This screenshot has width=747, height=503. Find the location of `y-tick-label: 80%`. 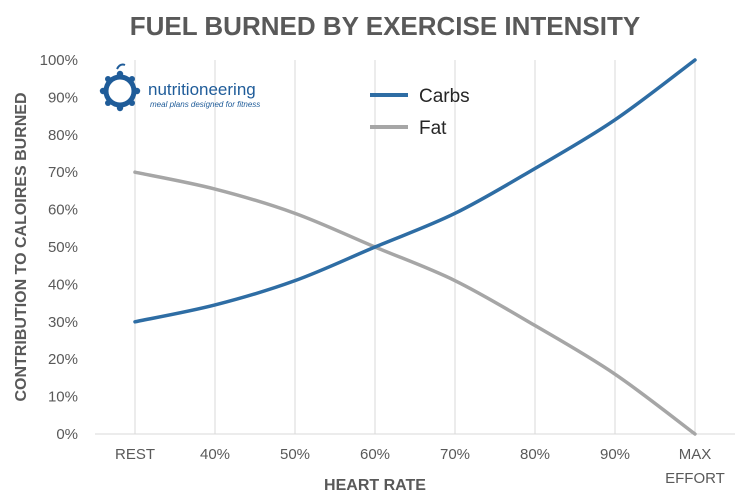

y-tick-label: 80% is located at coordinates (63, 135).